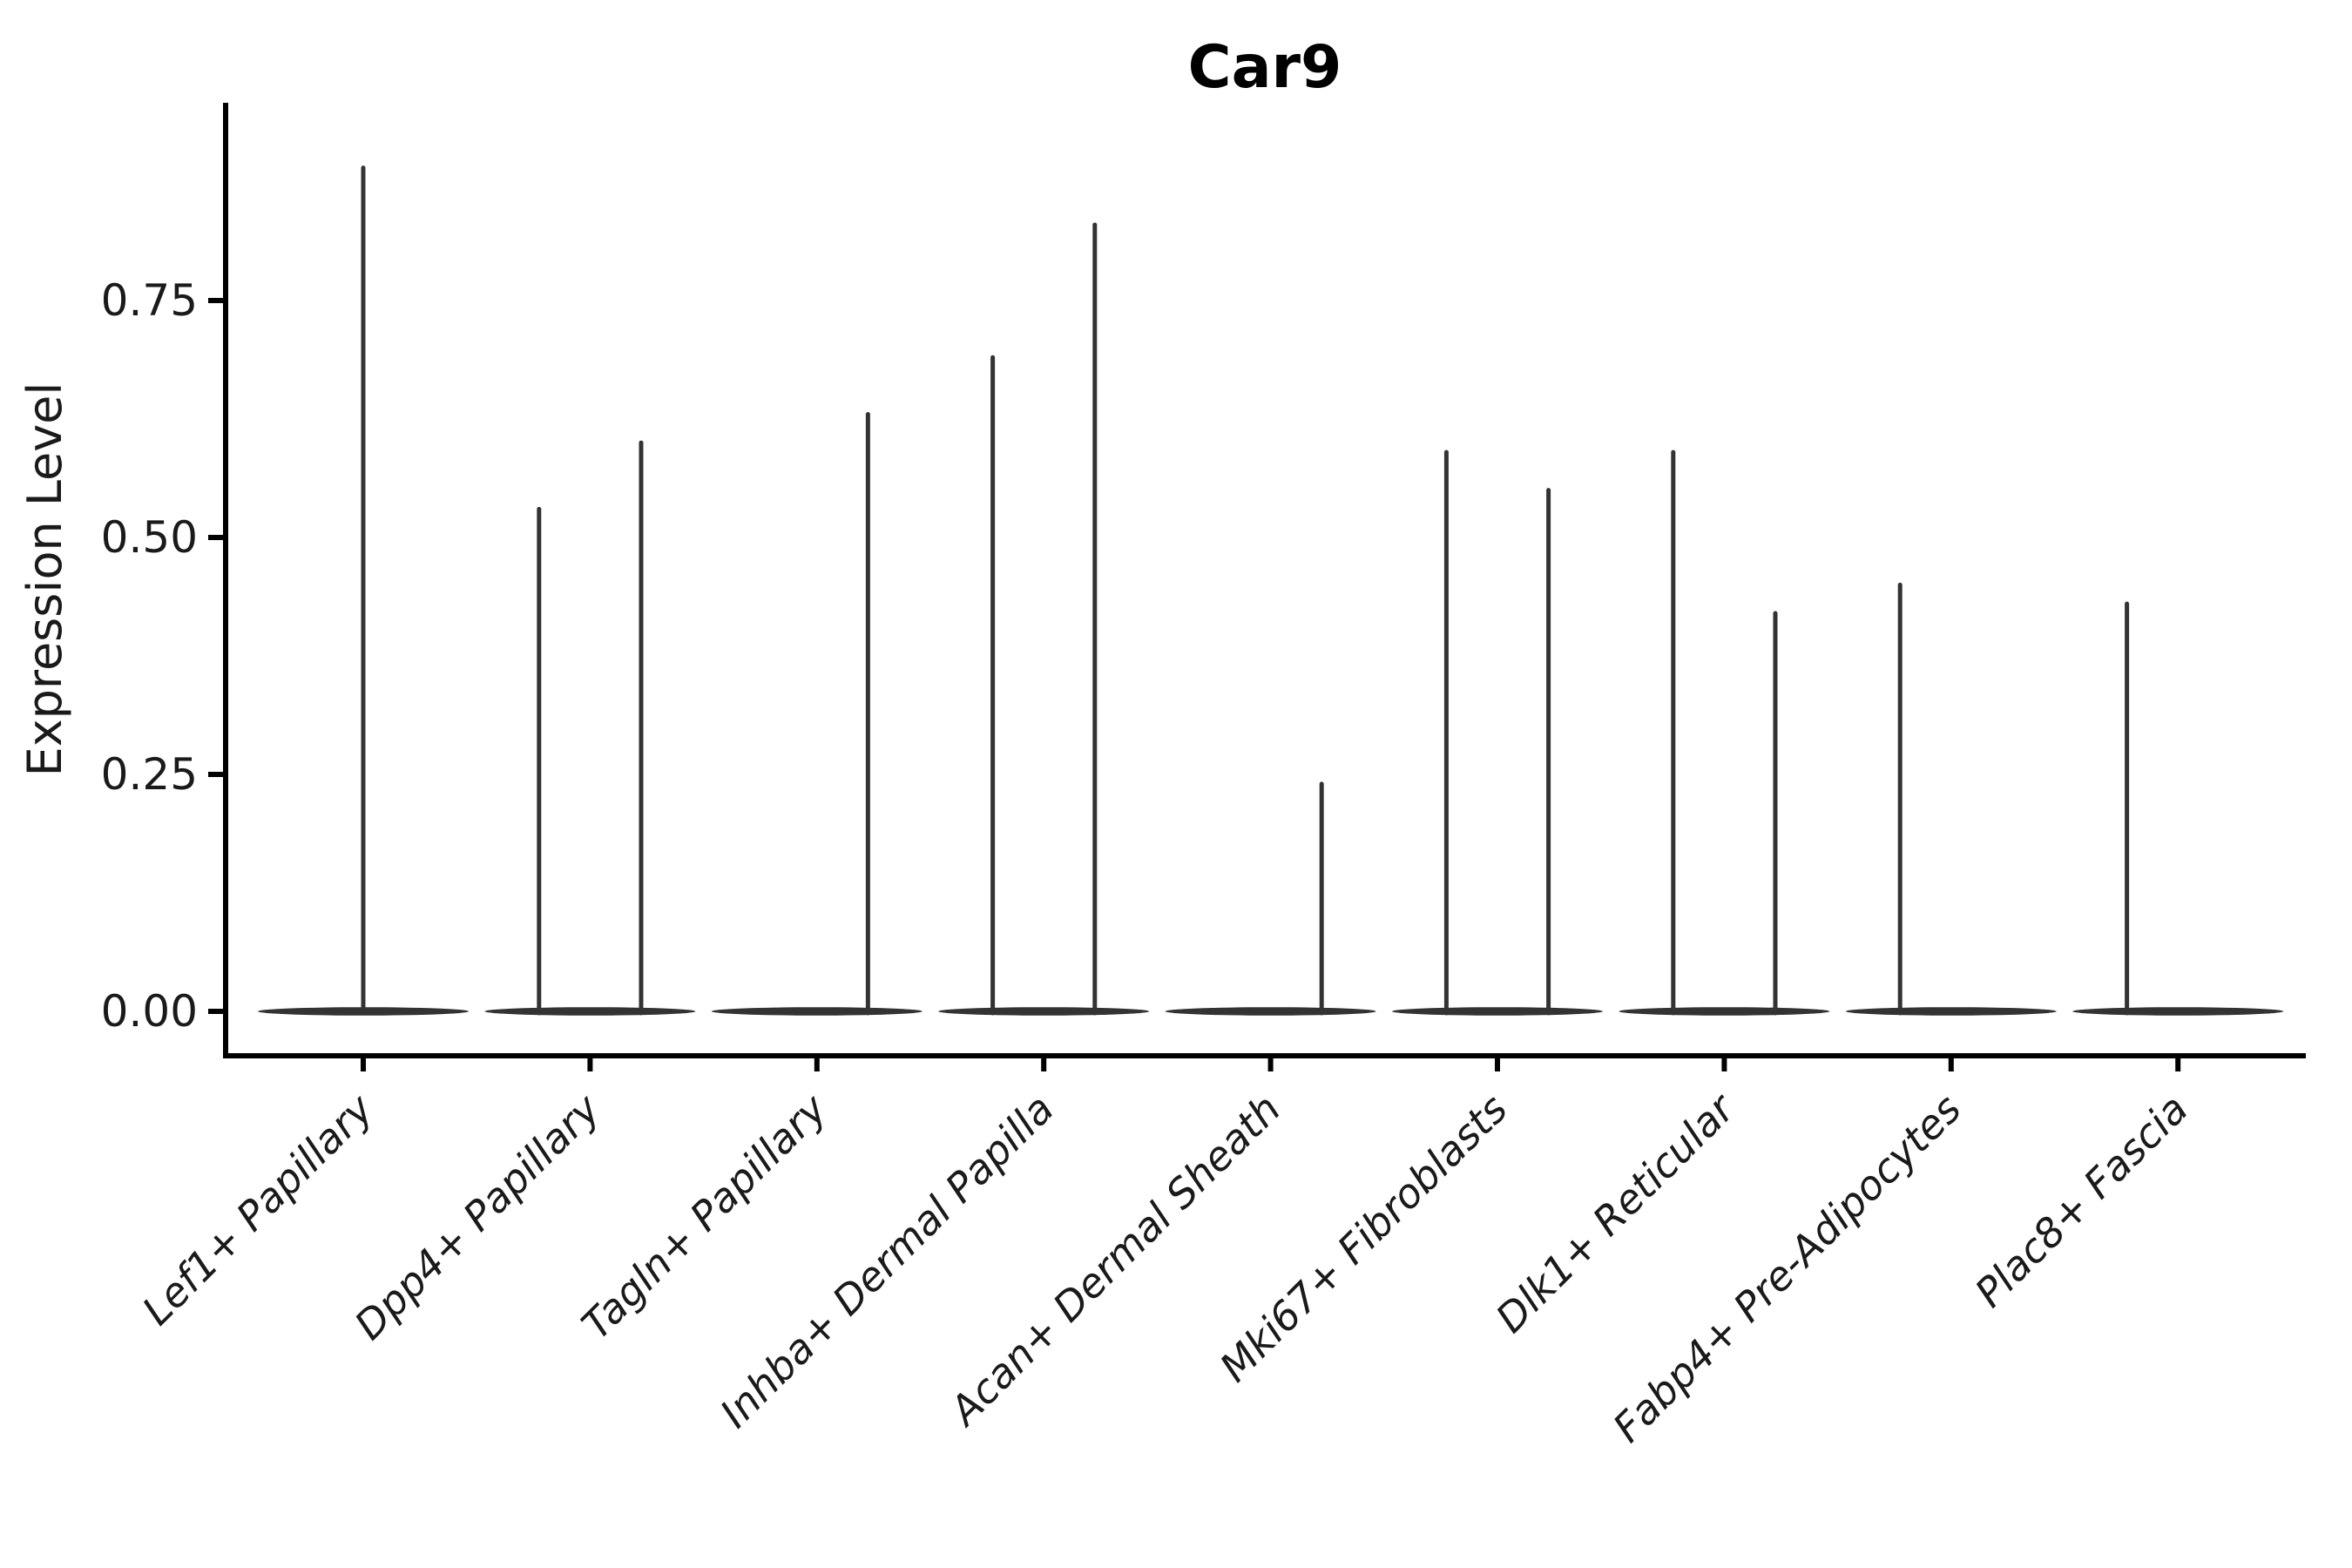 The height and width of the screenshot is (1568, 2352). I want to click on y-tick-label: 0.25, so click(150, 775).